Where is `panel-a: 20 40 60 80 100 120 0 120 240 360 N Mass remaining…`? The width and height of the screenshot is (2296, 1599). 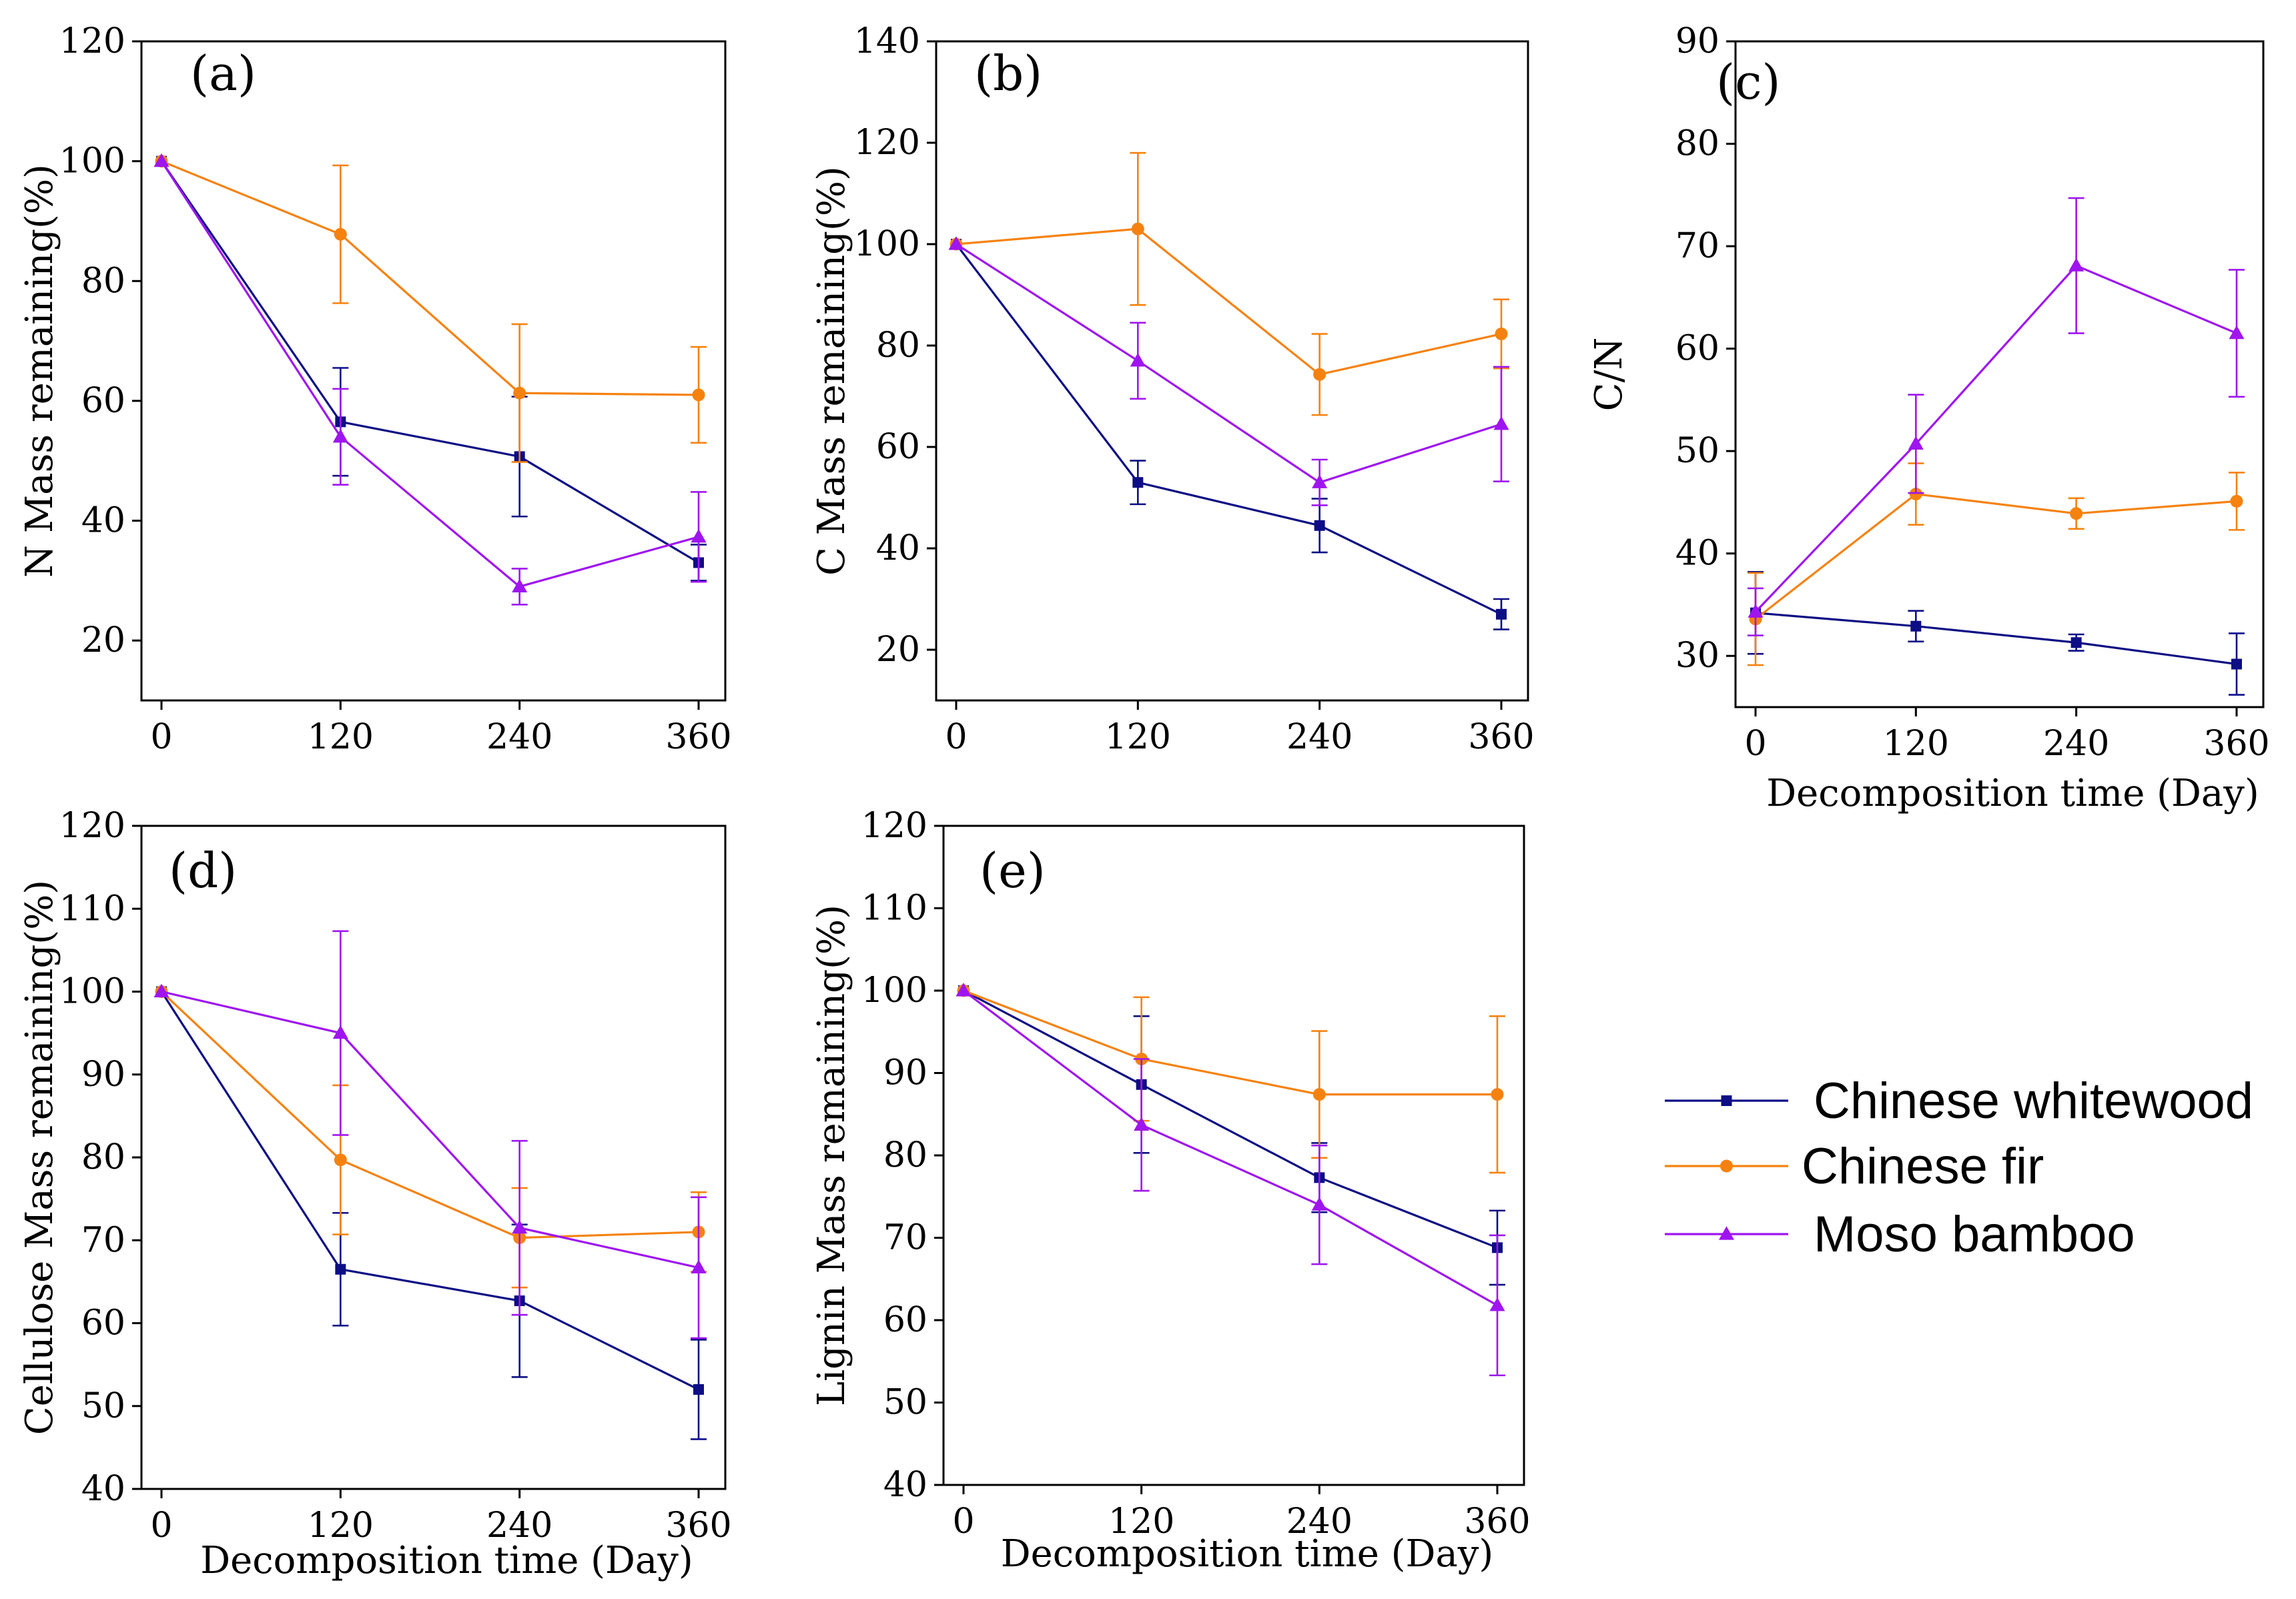
panel-a: 20 40 60 80 100 120 0 120 240 360 N Mass remaining… is located at coordinates (375, 389).